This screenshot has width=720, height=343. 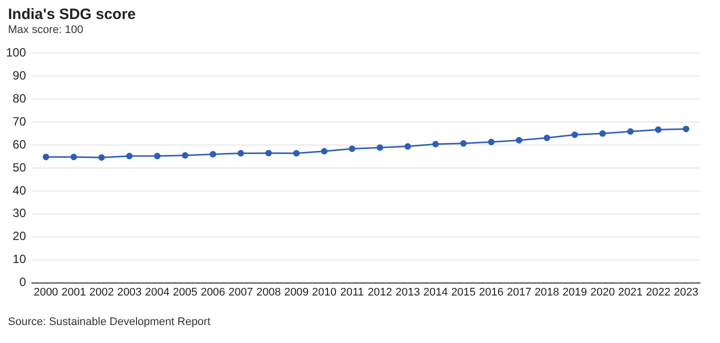 I want to click on x-tick-label: 2023, so click(x=686, y=292).